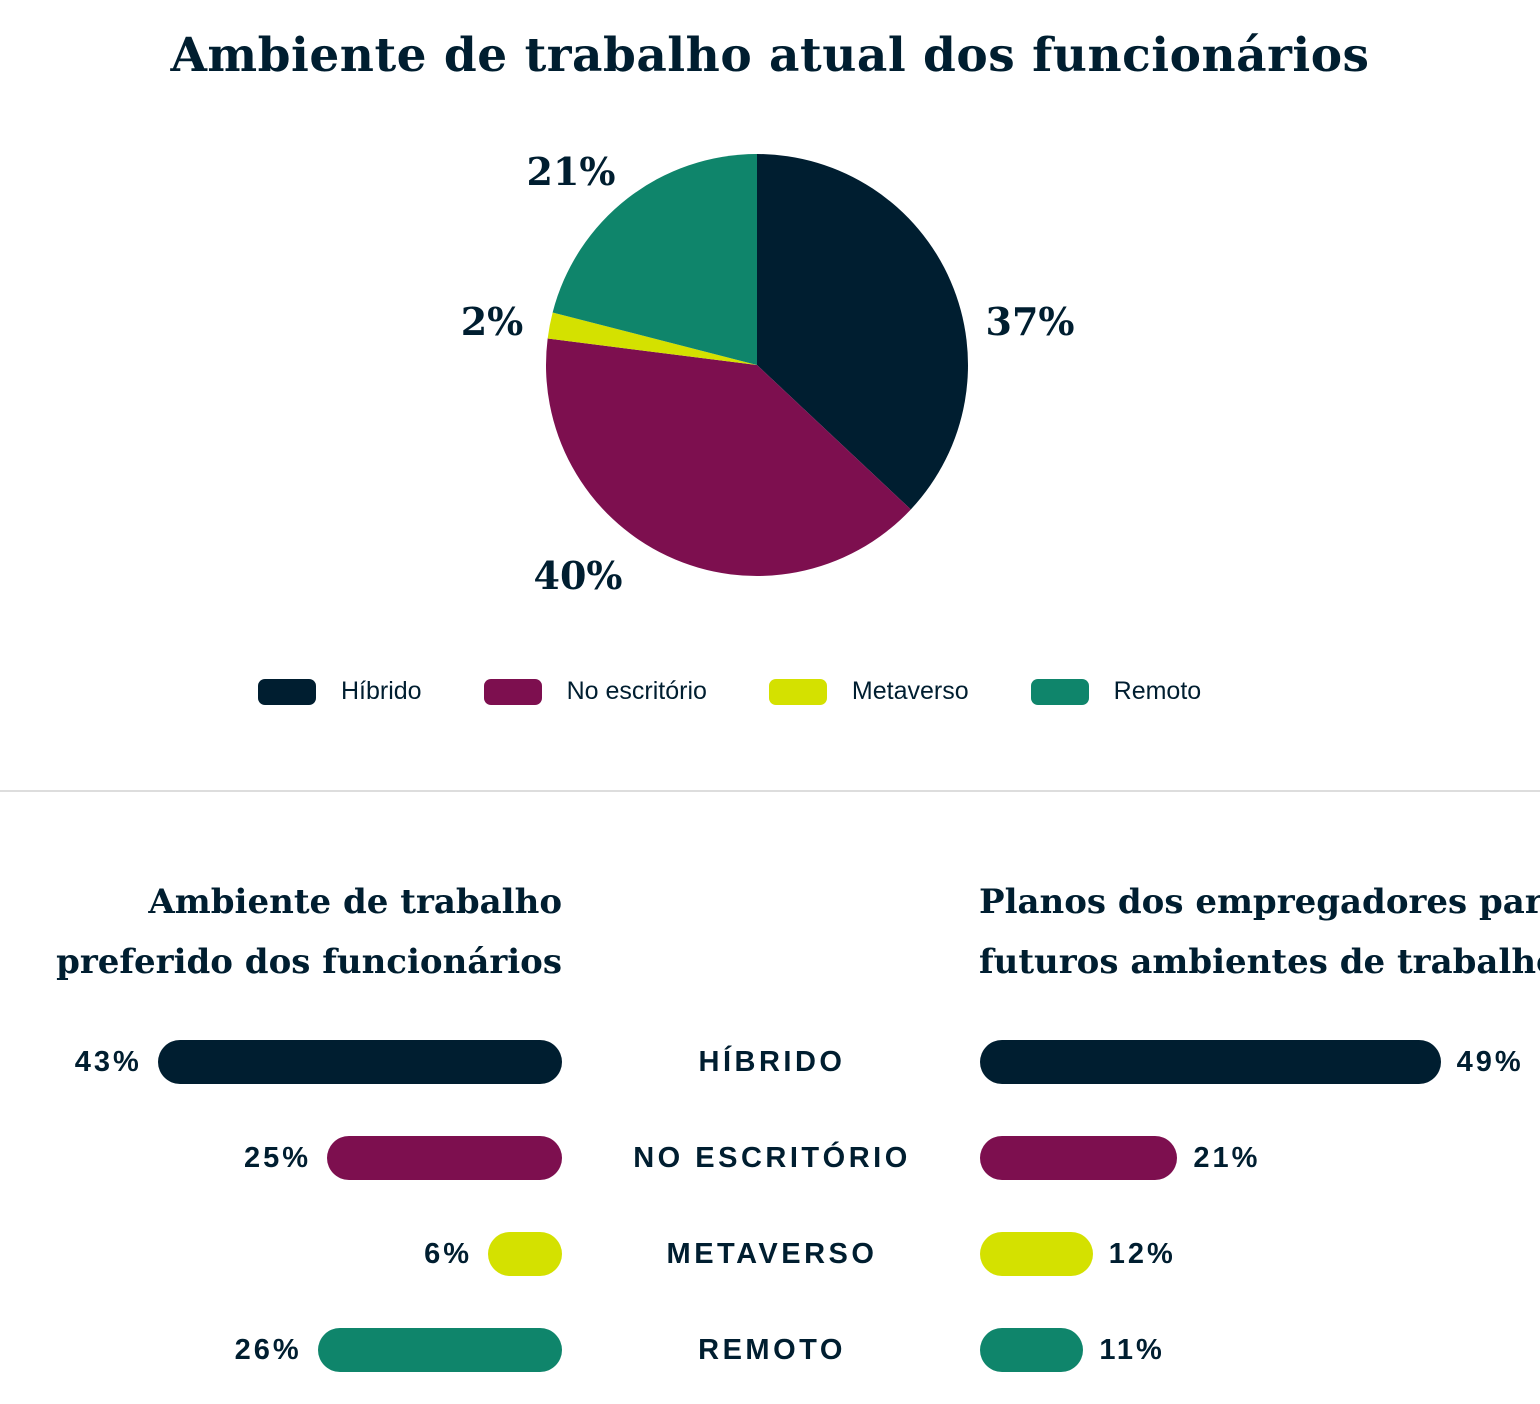 The width and height of the screenshot is (1540, 1404). Describe the element at coordinates (910, 691) in the screenshot. I see `legend-label: Metaverso` at that location.